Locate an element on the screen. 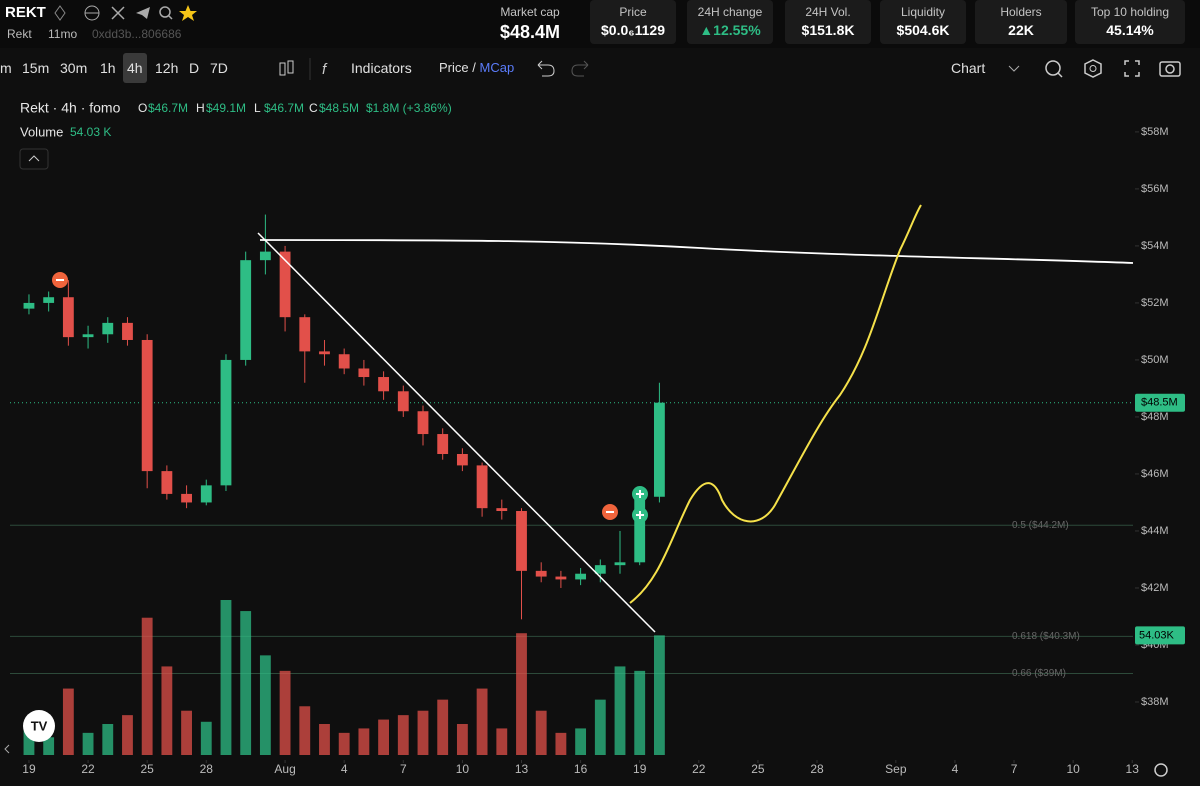 The image size is (1200, 786). y-tick-label: $38M is located at coordinates (1155, 702).